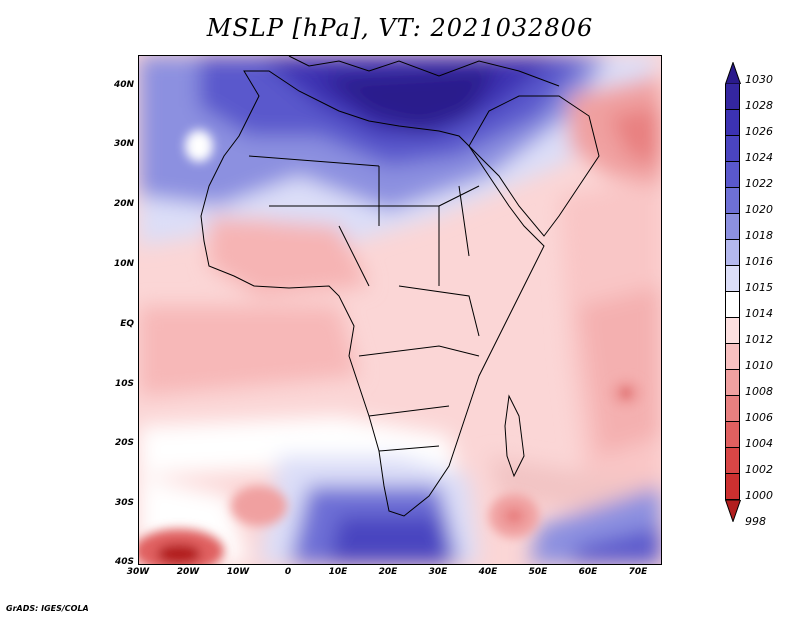 This screenshot has width=800, height=618. What do you see at coordinates (759, 495) in the screenshot?
I see `colorbar-label: 1000` at bounding box center [759, 495].